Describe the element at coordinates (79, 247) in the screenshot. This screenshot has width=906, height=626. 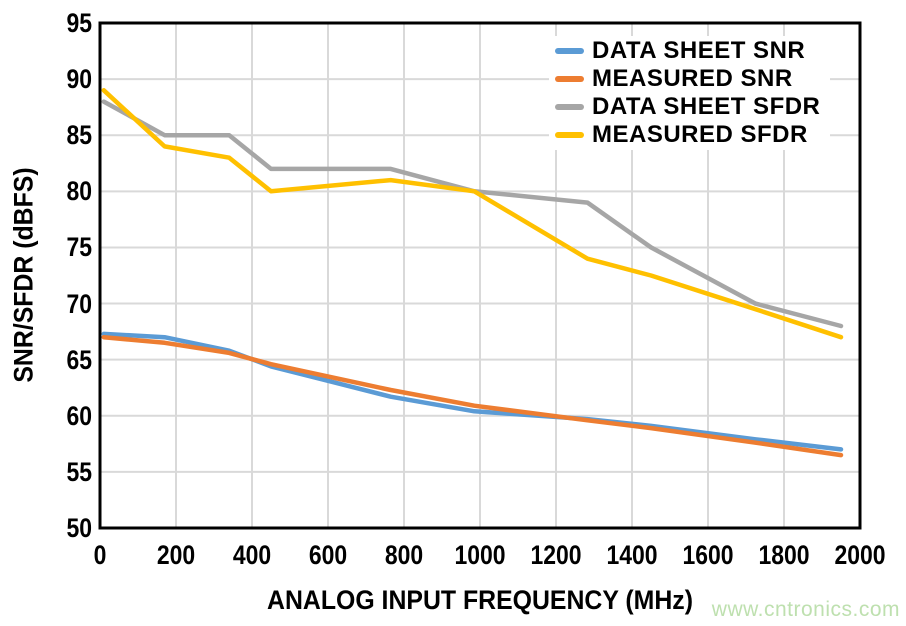
I see `y-tick-label: 75` at that location.